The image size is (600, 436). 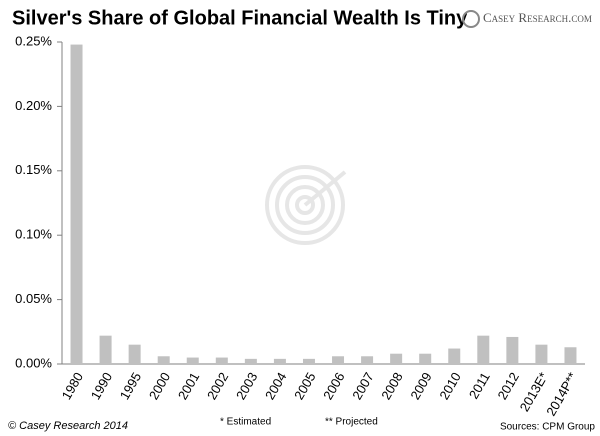 What do you see at coordinates (68, 426) in the screenshot?
I see `copyright: © Casey Research 2014` at bounding box center [68, 426].